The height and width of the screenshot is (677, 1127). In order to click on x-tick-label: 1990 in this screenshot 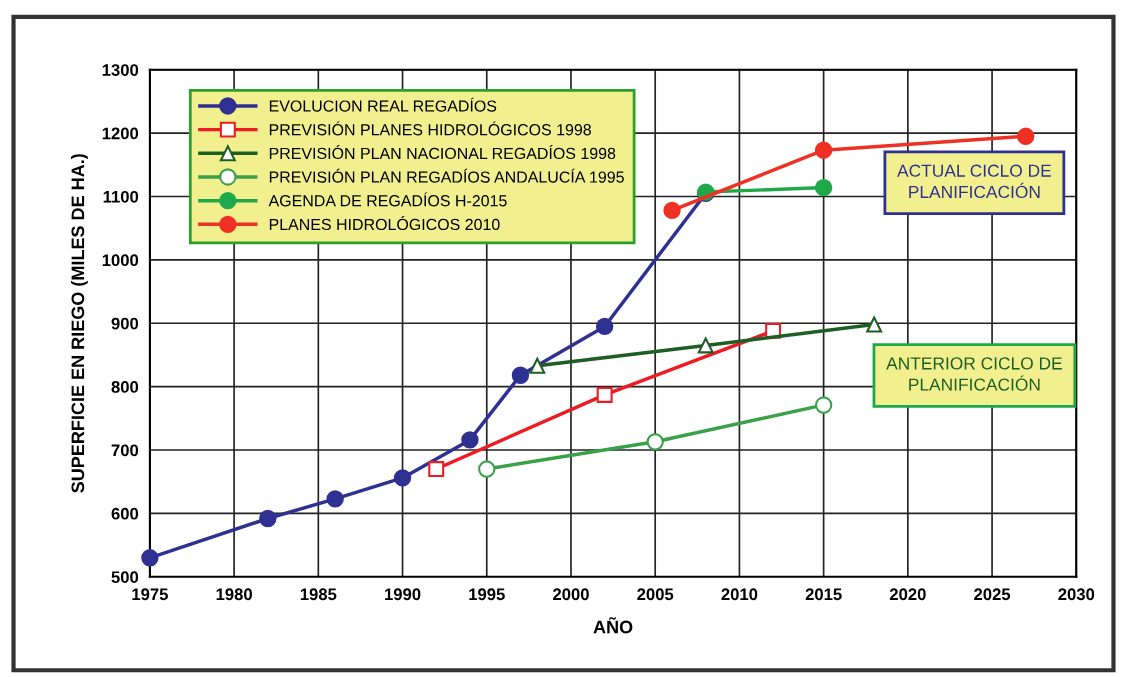, I will do `click(403, 594)`.